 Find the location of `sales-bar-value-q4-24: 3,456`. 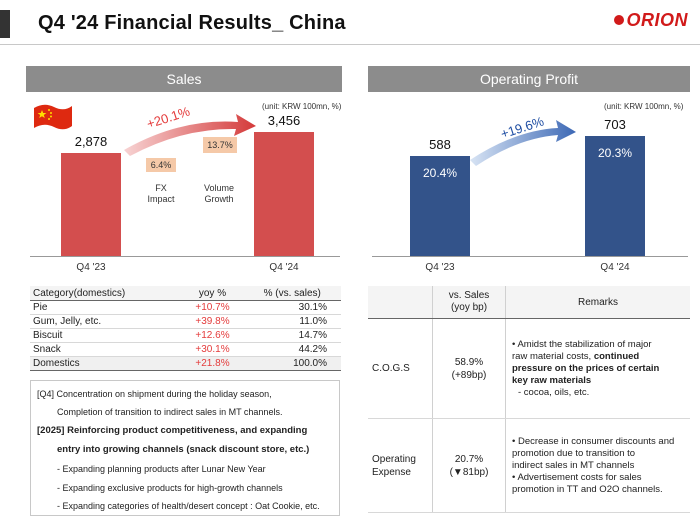

sales-bar-value-q4-24: 3,456 is located at coordinates (284, 120).